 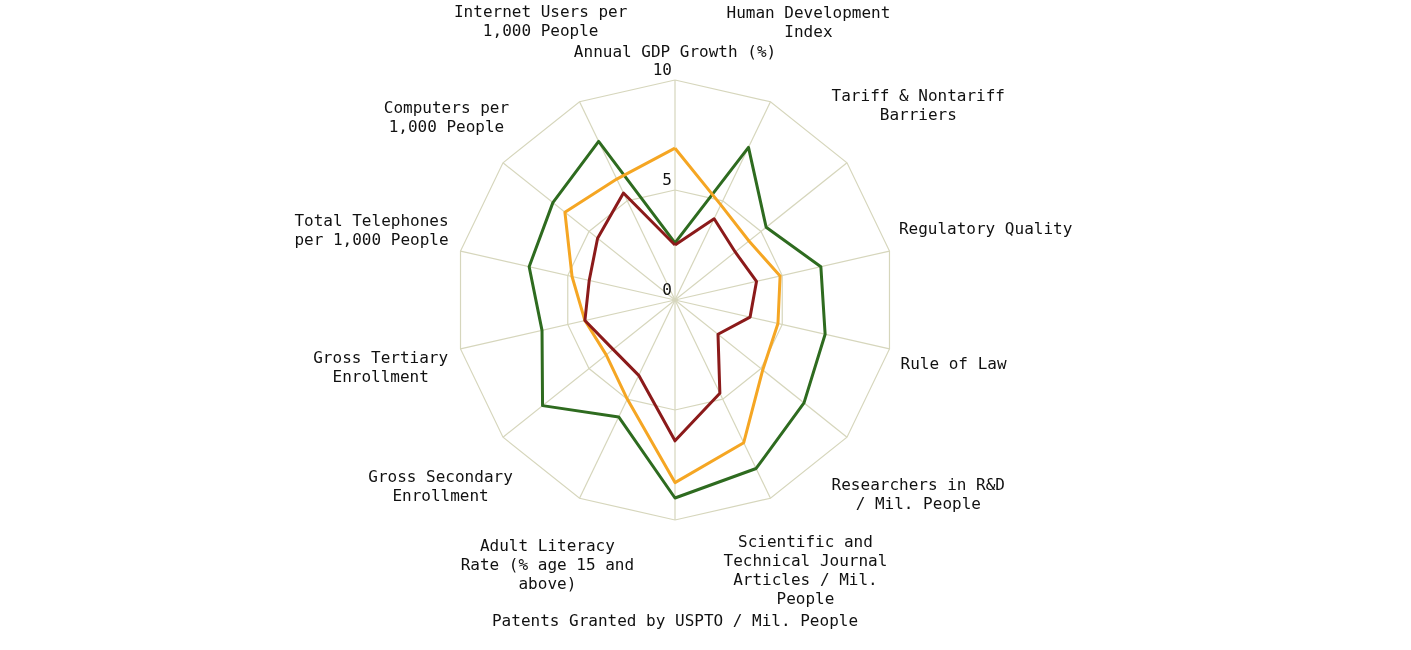 I want to click on y-tick-label: 10, so click(x=662, y=69).